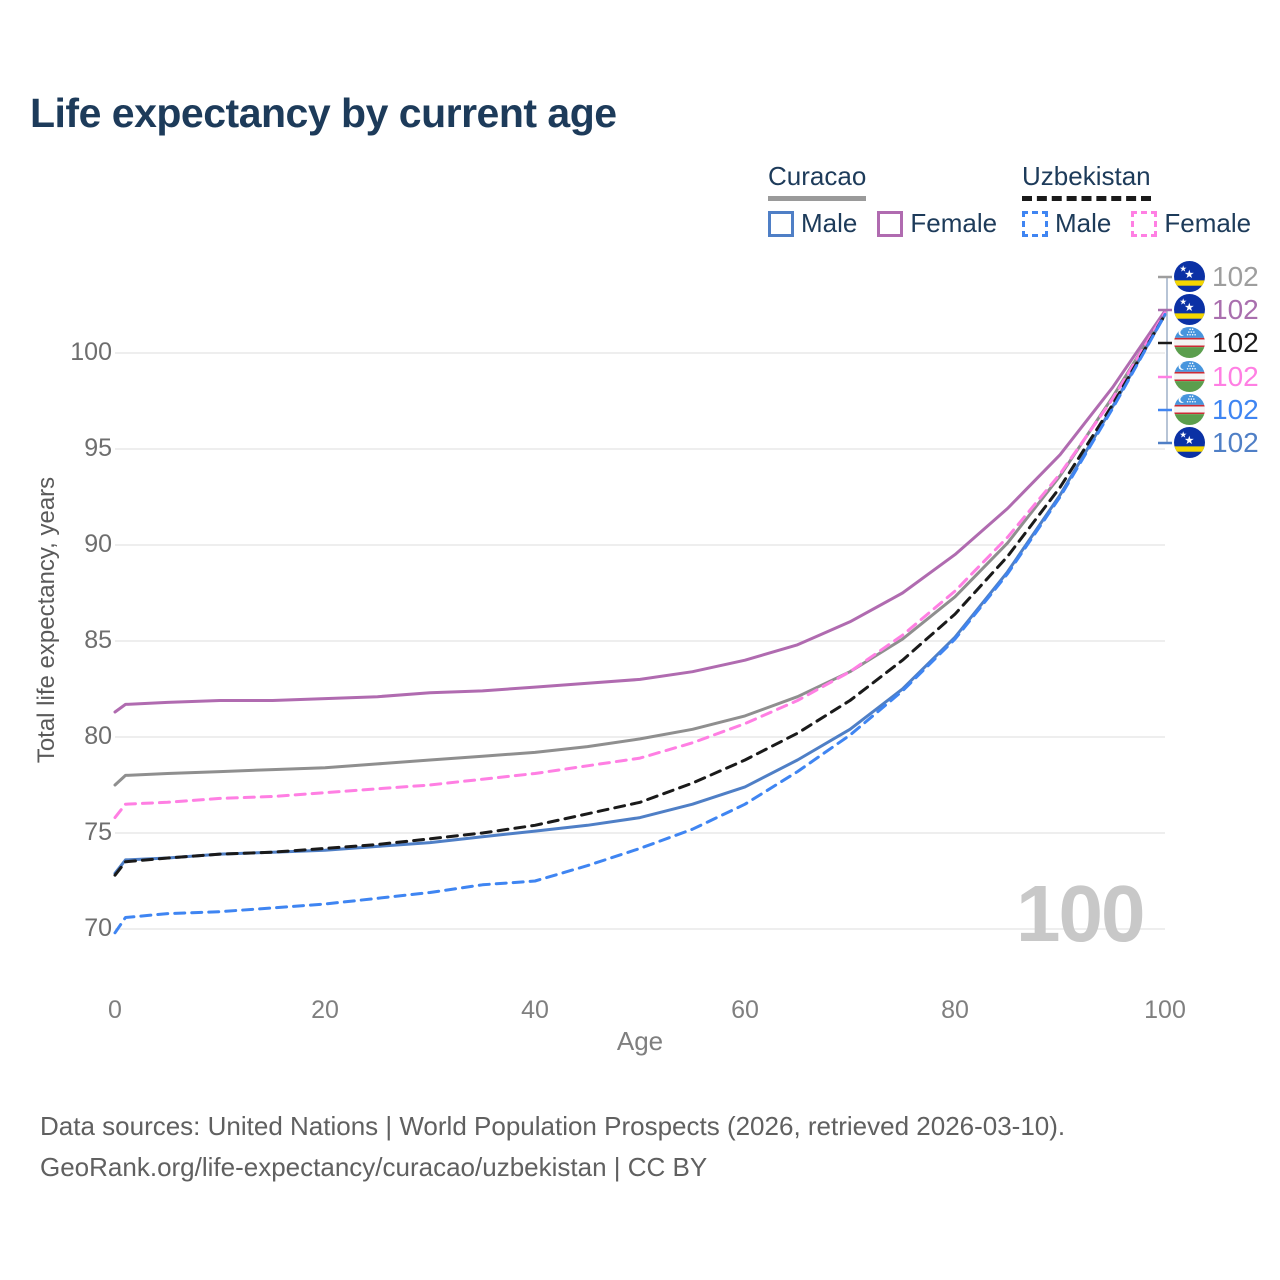  Describe the element at coordinates (1083, 223) in the screenshot. I see `legend-label-uzbekistan-male: Male` at that location.